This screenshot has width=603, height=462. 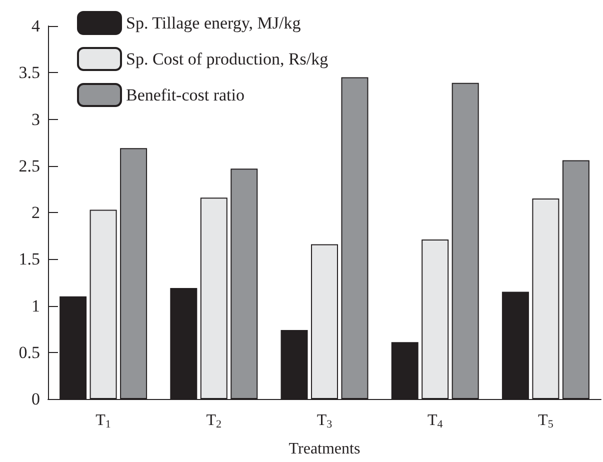 I want to click on y-tick-label: 2.5, so click(x=29, y=166).